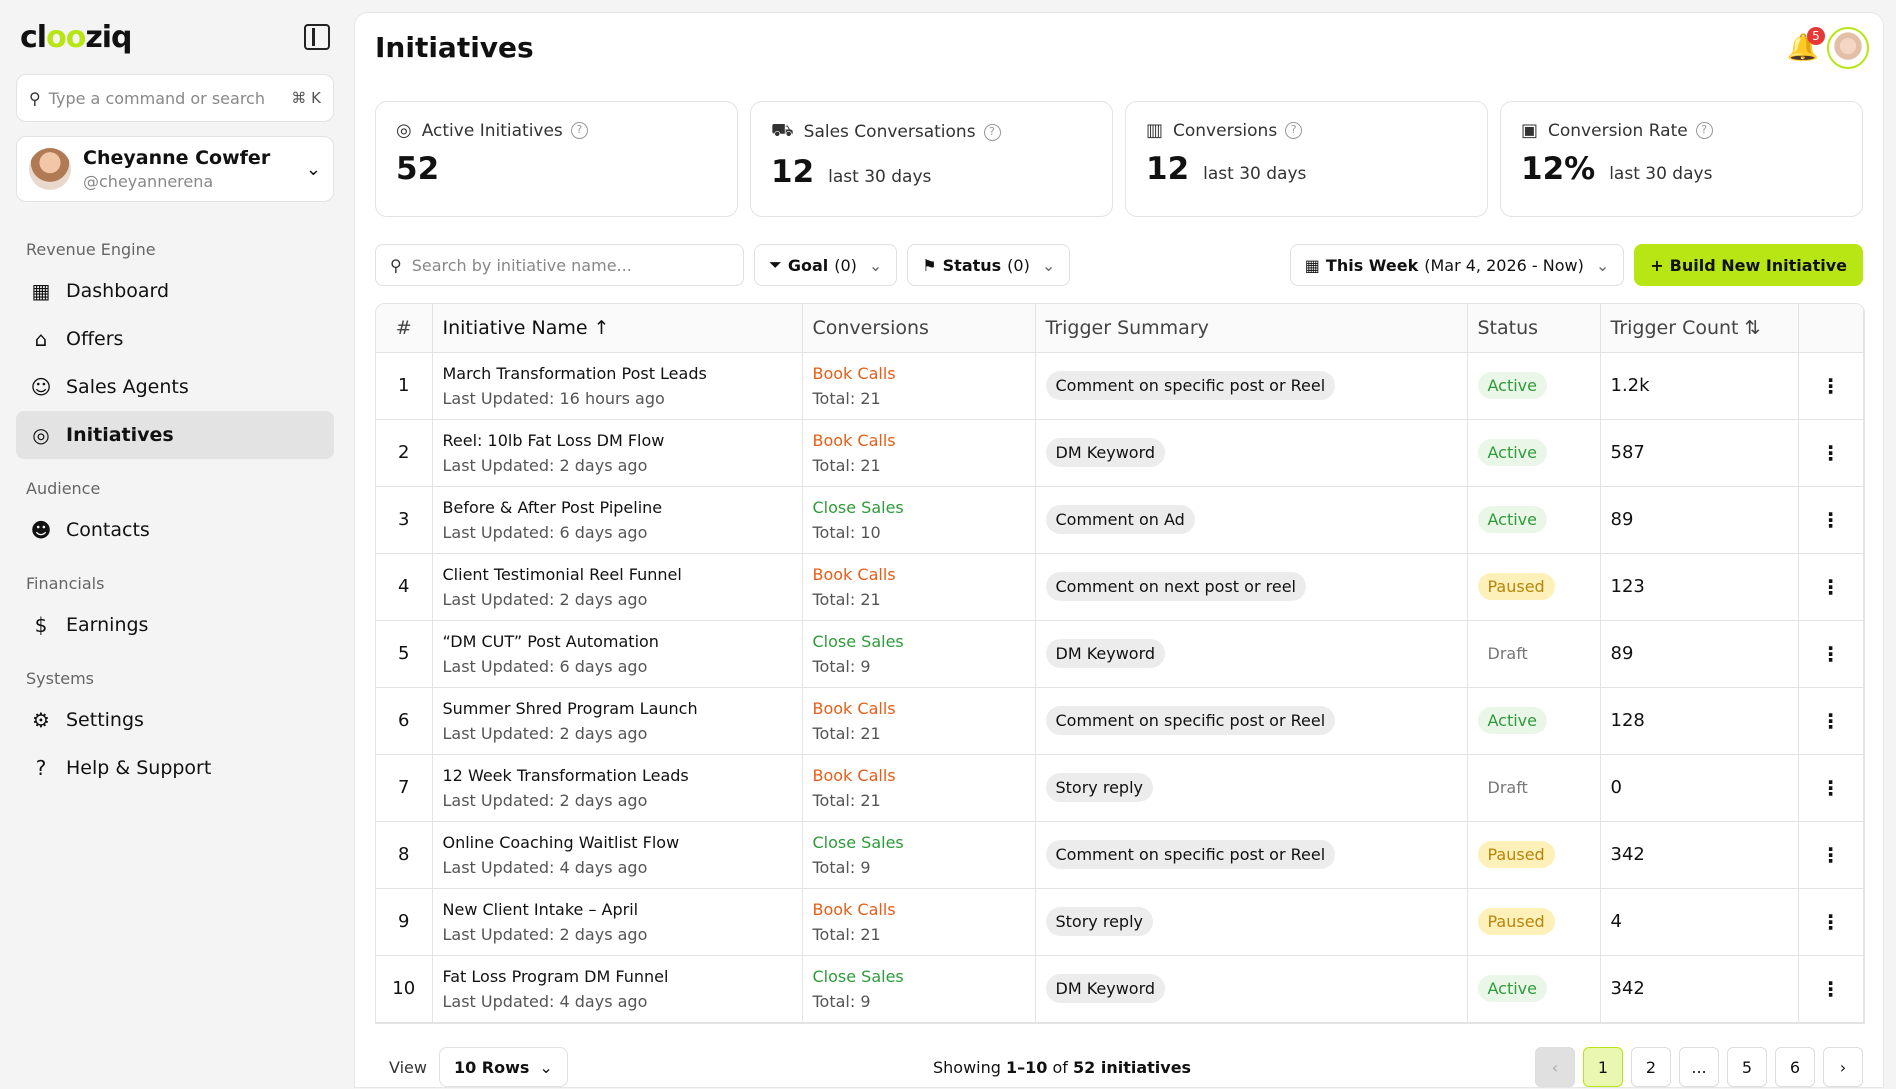 This screenshot has height=1089, width=1896. Describe the element at coordinates (574, 373) in the screenshot. I see `initiative-name: March Transformation Post Leads` at that location.